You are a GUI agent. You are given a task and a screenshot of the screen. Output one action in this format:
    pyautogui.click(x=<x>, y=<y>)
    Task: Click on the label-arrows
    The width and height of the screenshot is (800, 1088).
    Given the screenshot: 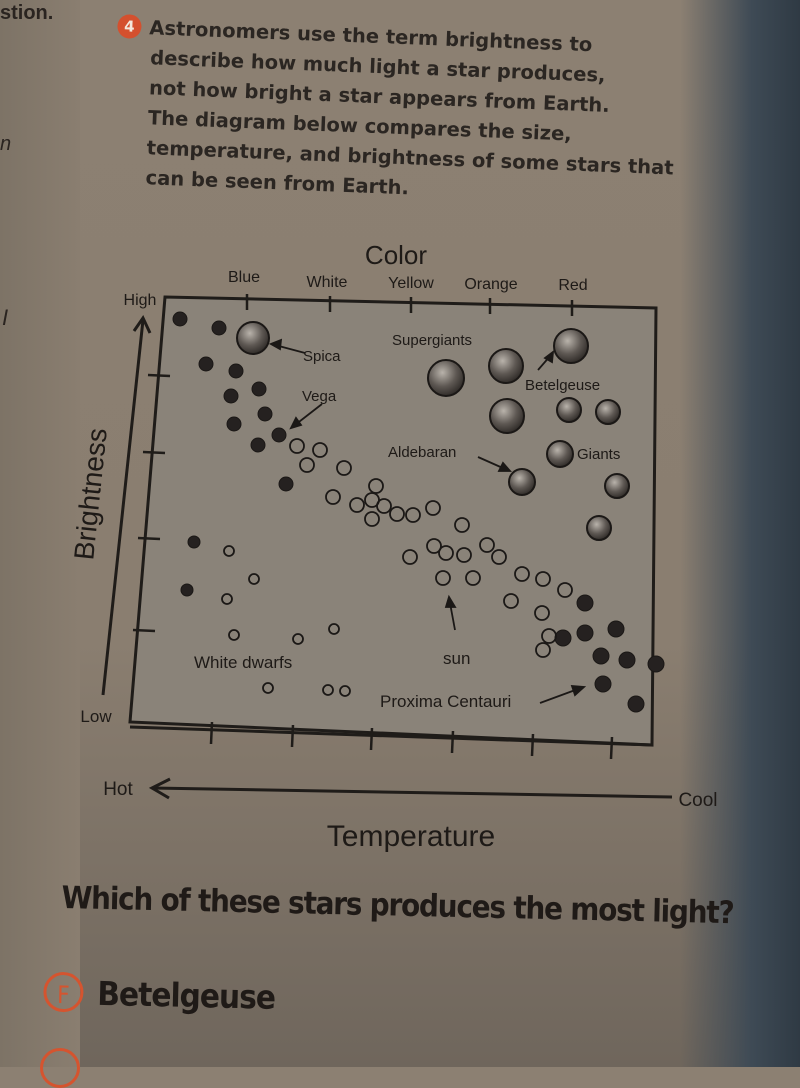 What is the action you would take?
    pyautogui.click(x=427, y=521)
    